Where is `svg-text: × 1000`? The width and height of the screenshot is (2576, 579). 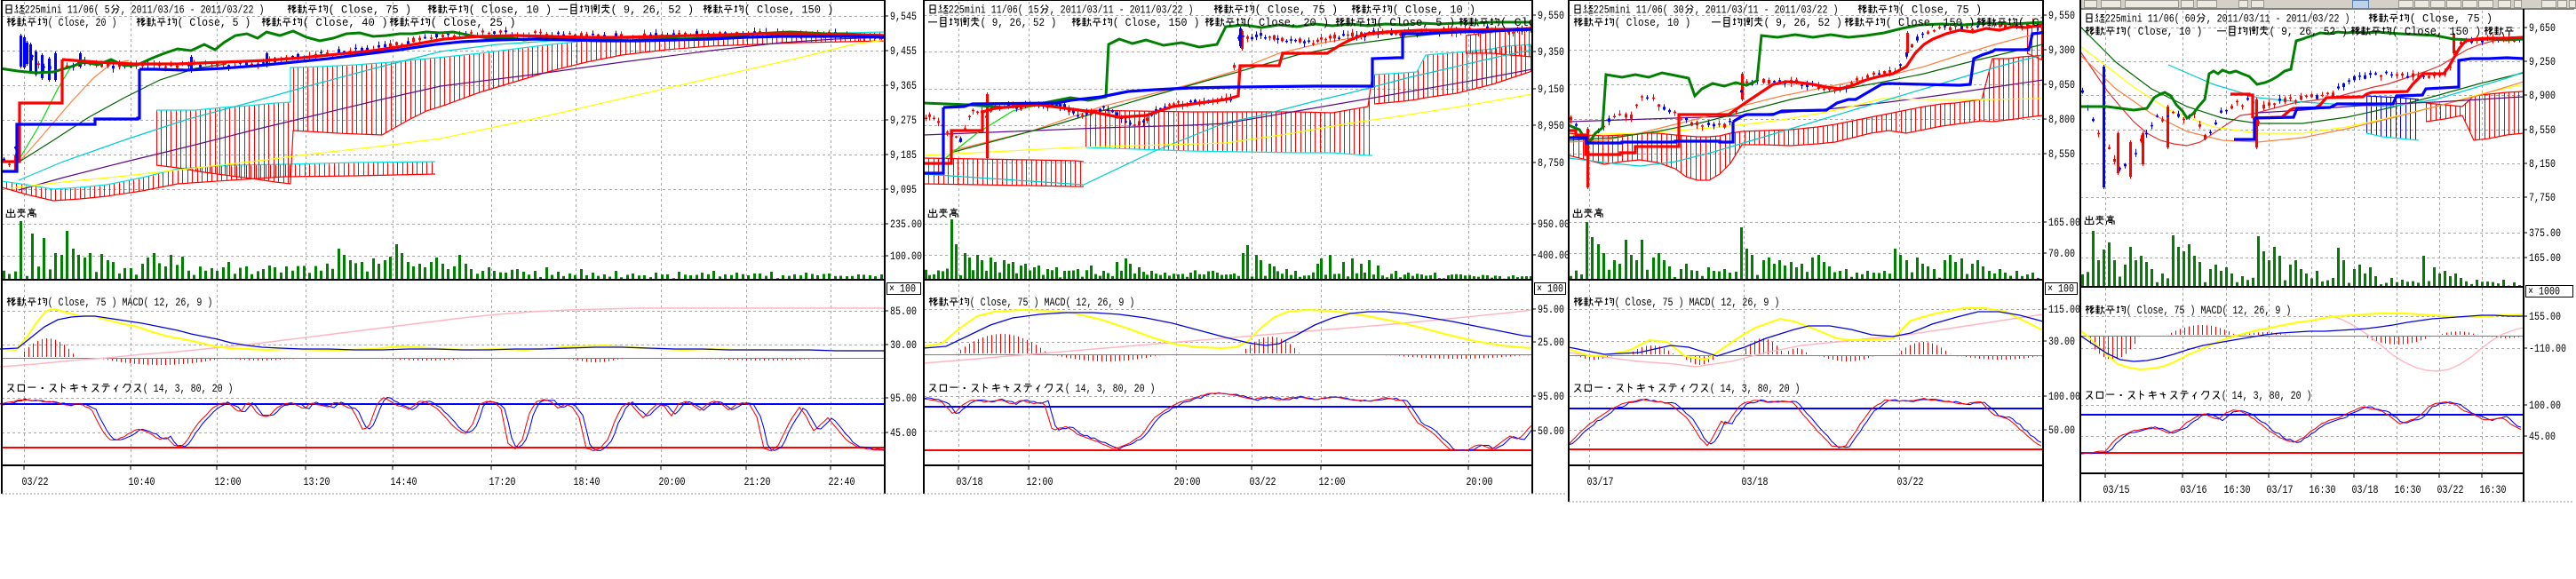 svg-text: × 1000 is located at coordinates (2544, 291).